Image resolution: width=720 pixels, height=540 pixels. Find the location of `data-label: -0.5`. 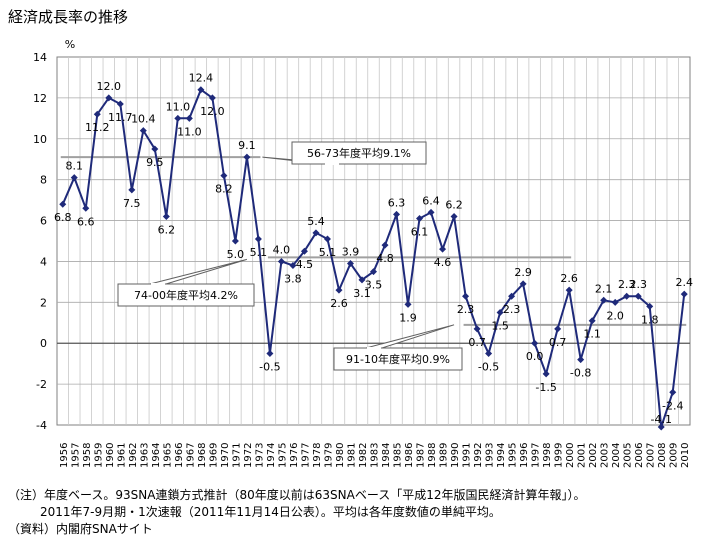

data-label: -0.5 is located at coordinates (488, 366).